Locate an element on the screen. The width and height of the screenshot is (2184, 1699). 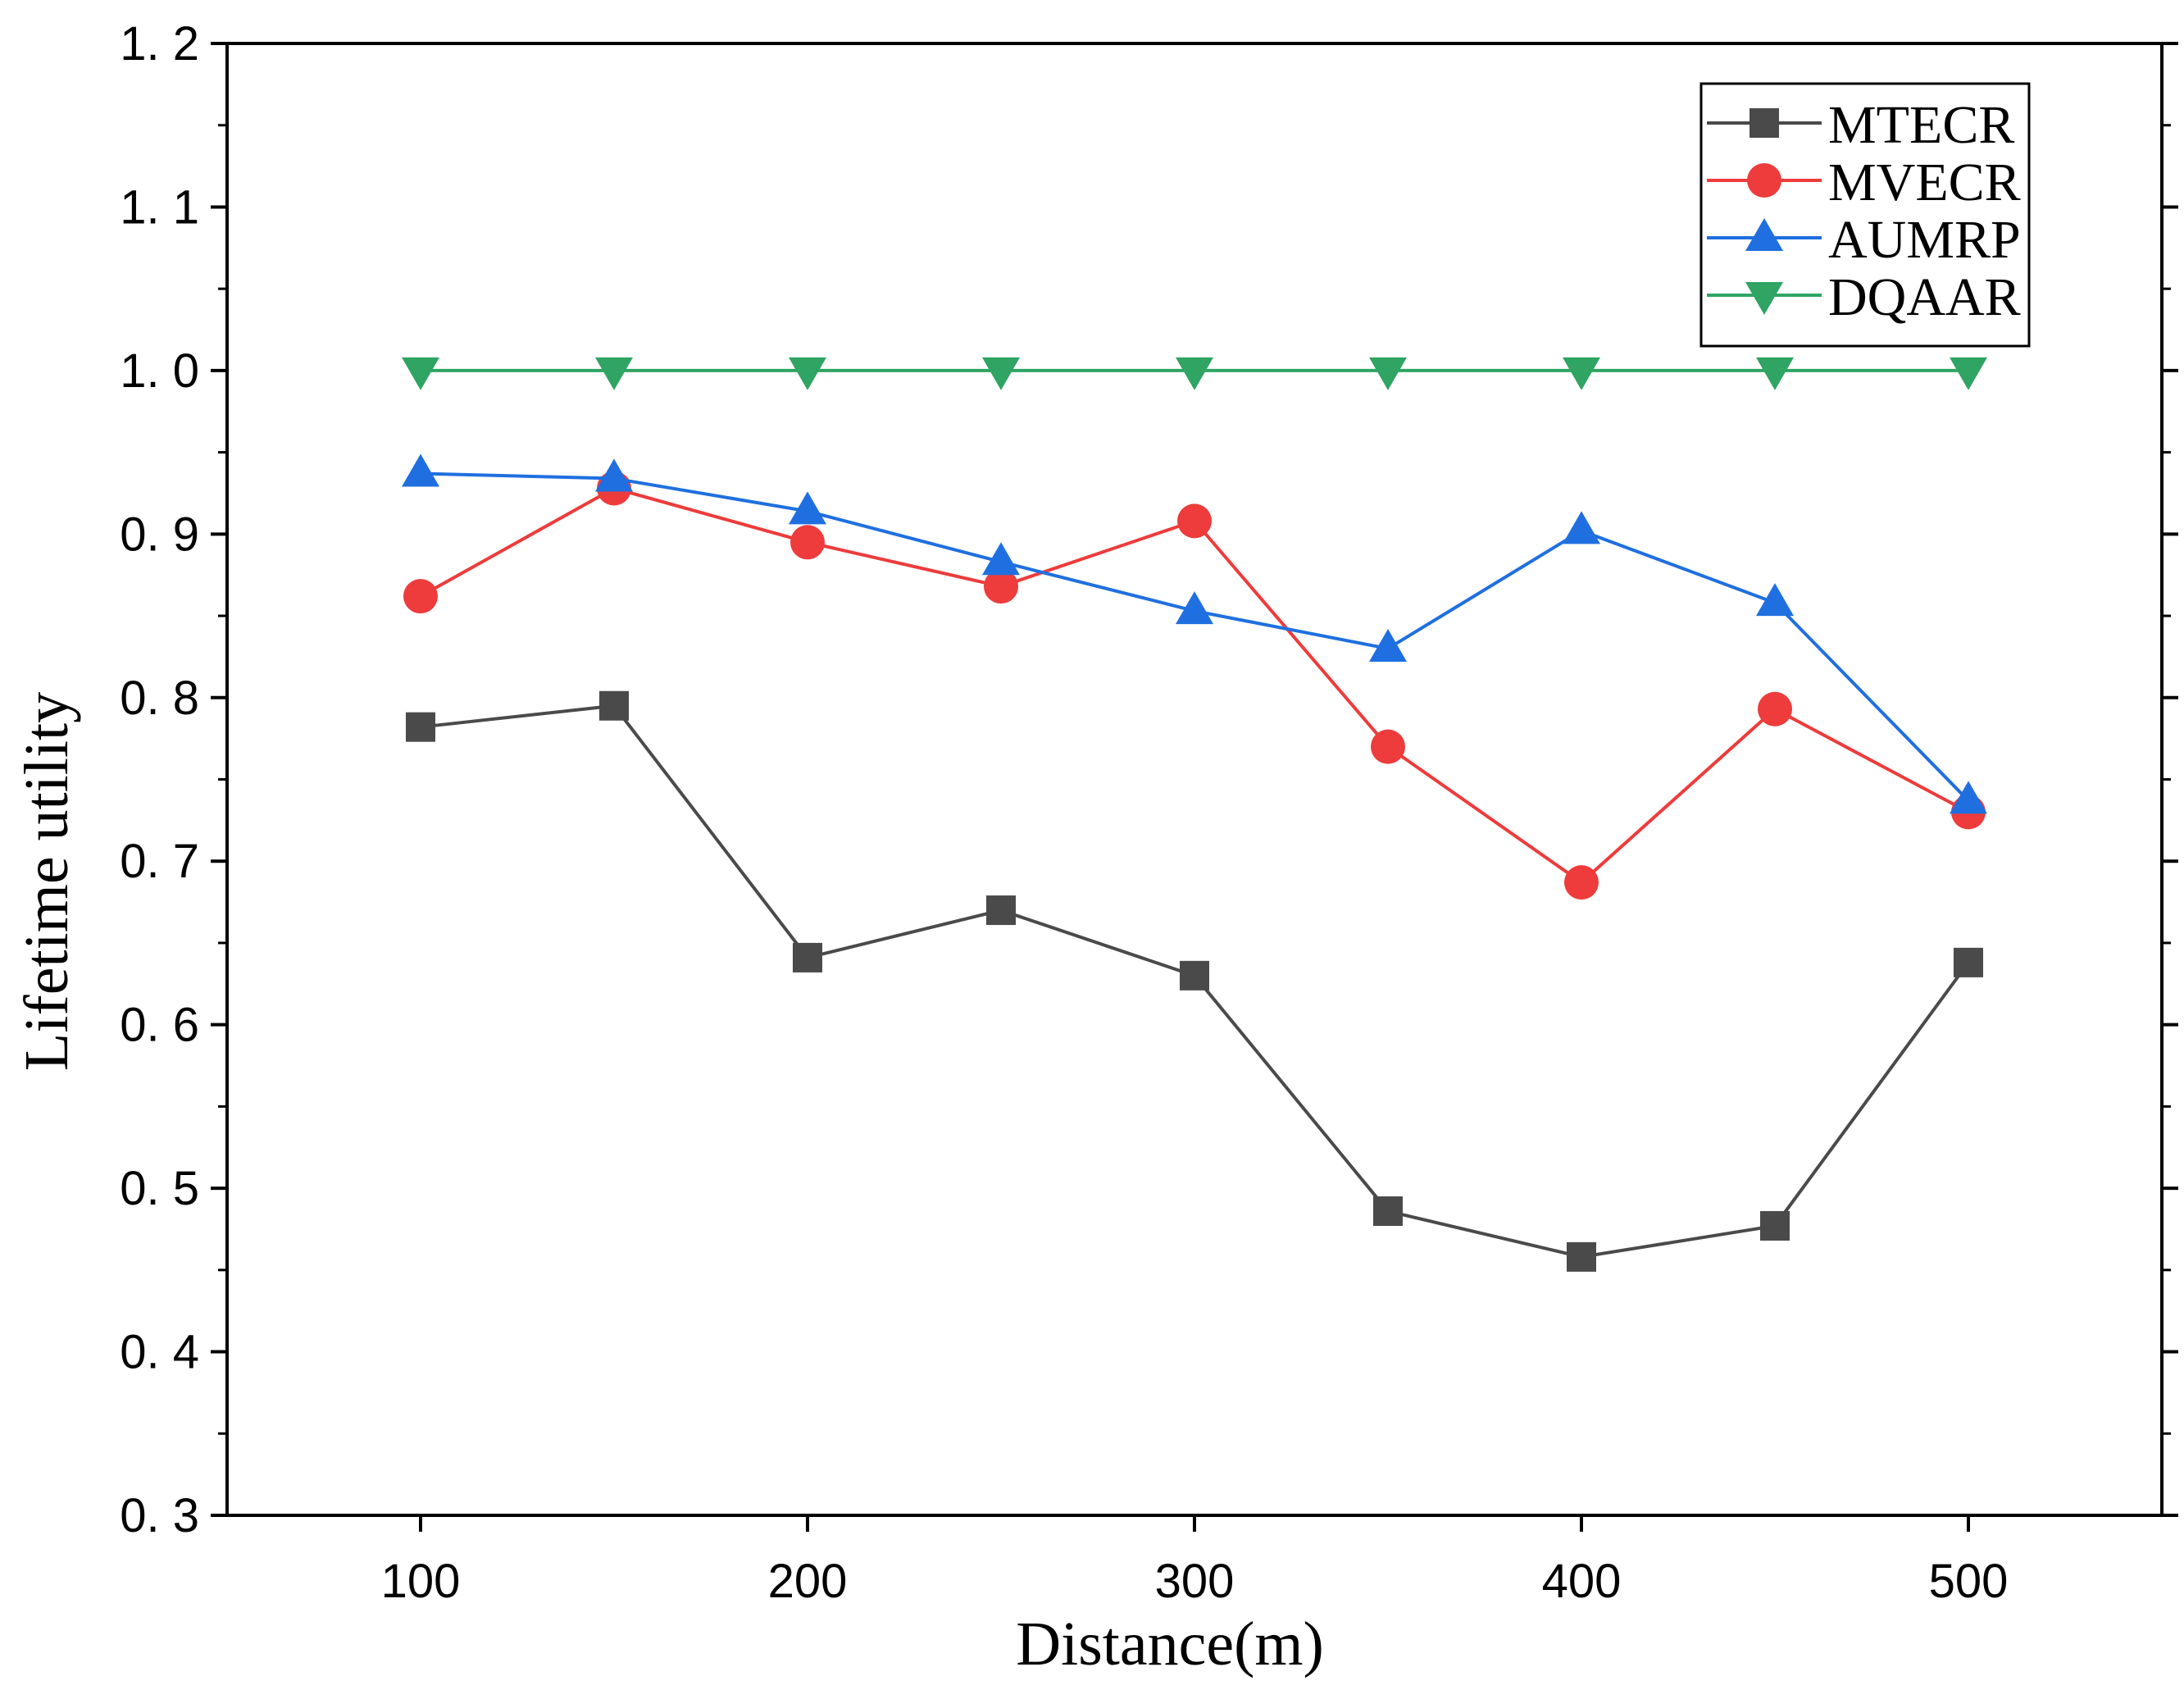
legend-label-mtecr: MTECR is located at coordinates (1921, 125).